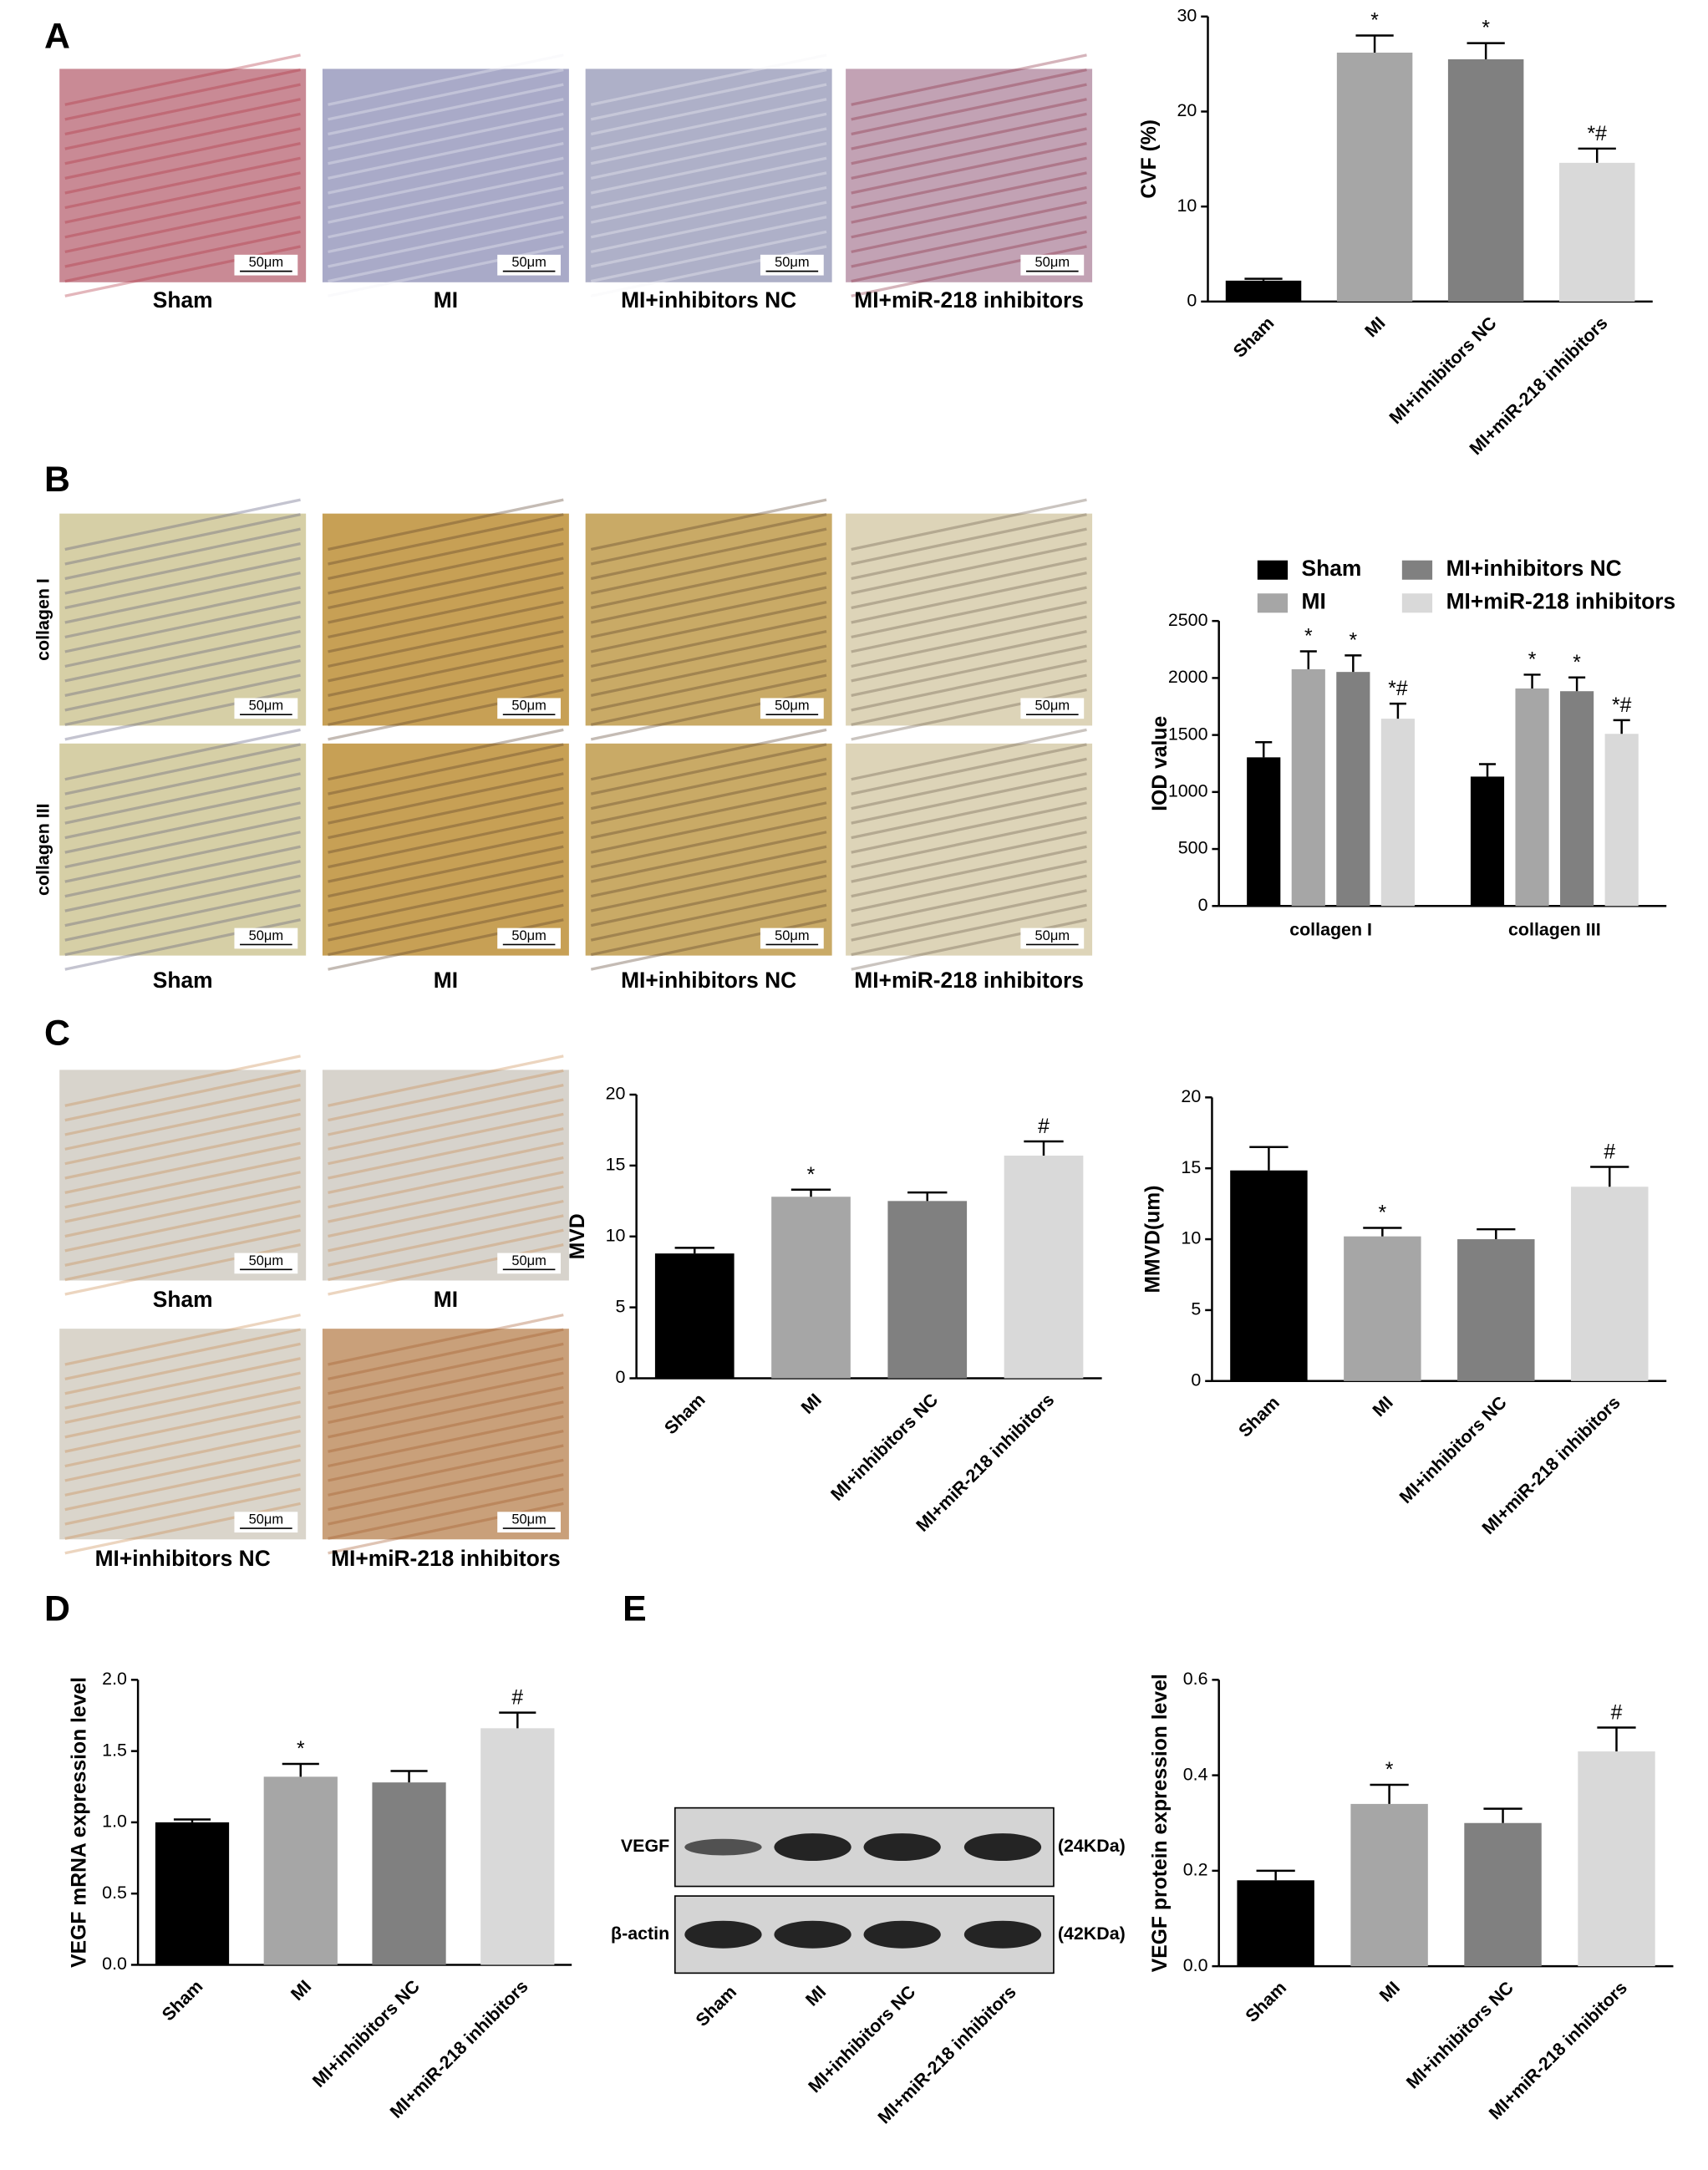  What do you see at coordinates (640, 1934) in the screenshot?
I see `blot-row-label: β-actin` at bounding box center [640, 1934].